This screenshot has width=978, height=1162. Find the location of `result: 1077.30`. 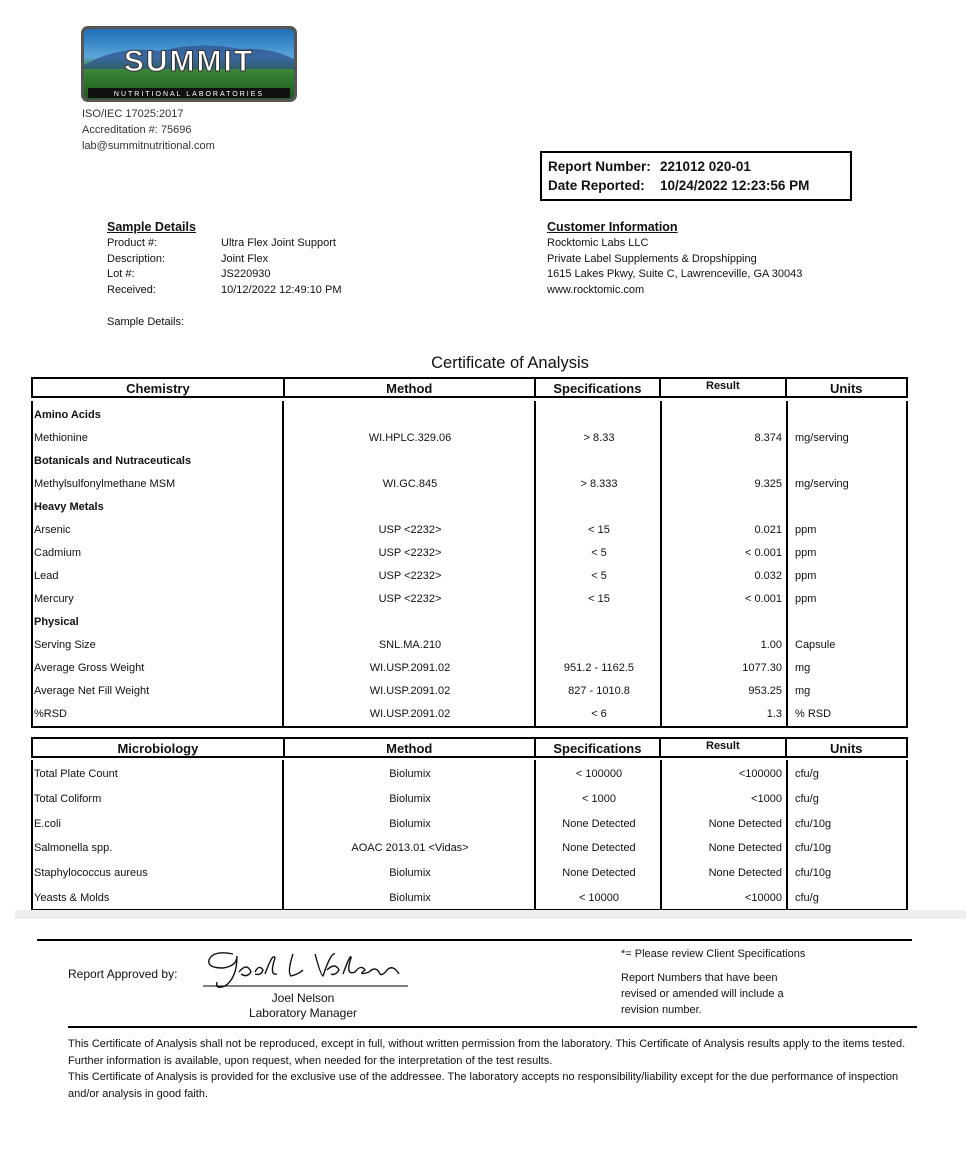

result: 1077.30 is located at coordinates (762, 667).